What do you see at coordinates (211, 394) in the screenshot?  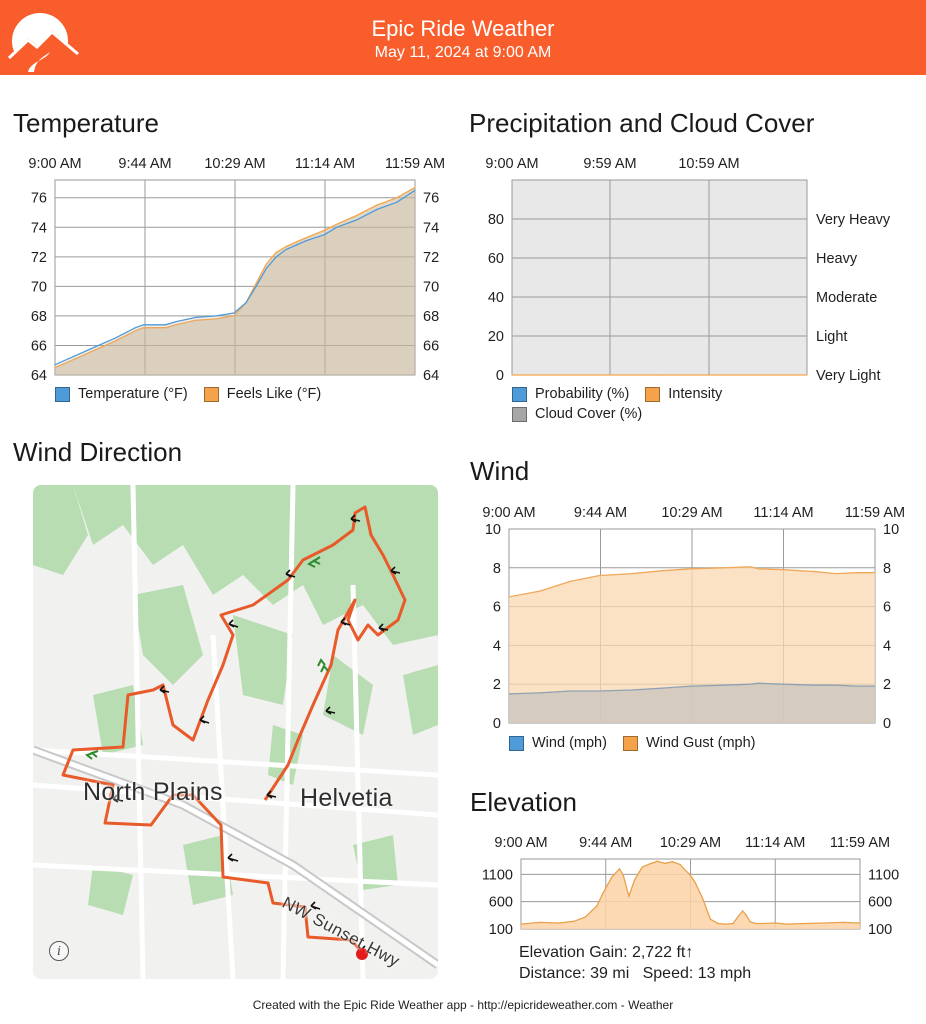 I see `feels-like-swatch` at bounding box center [211, 394].